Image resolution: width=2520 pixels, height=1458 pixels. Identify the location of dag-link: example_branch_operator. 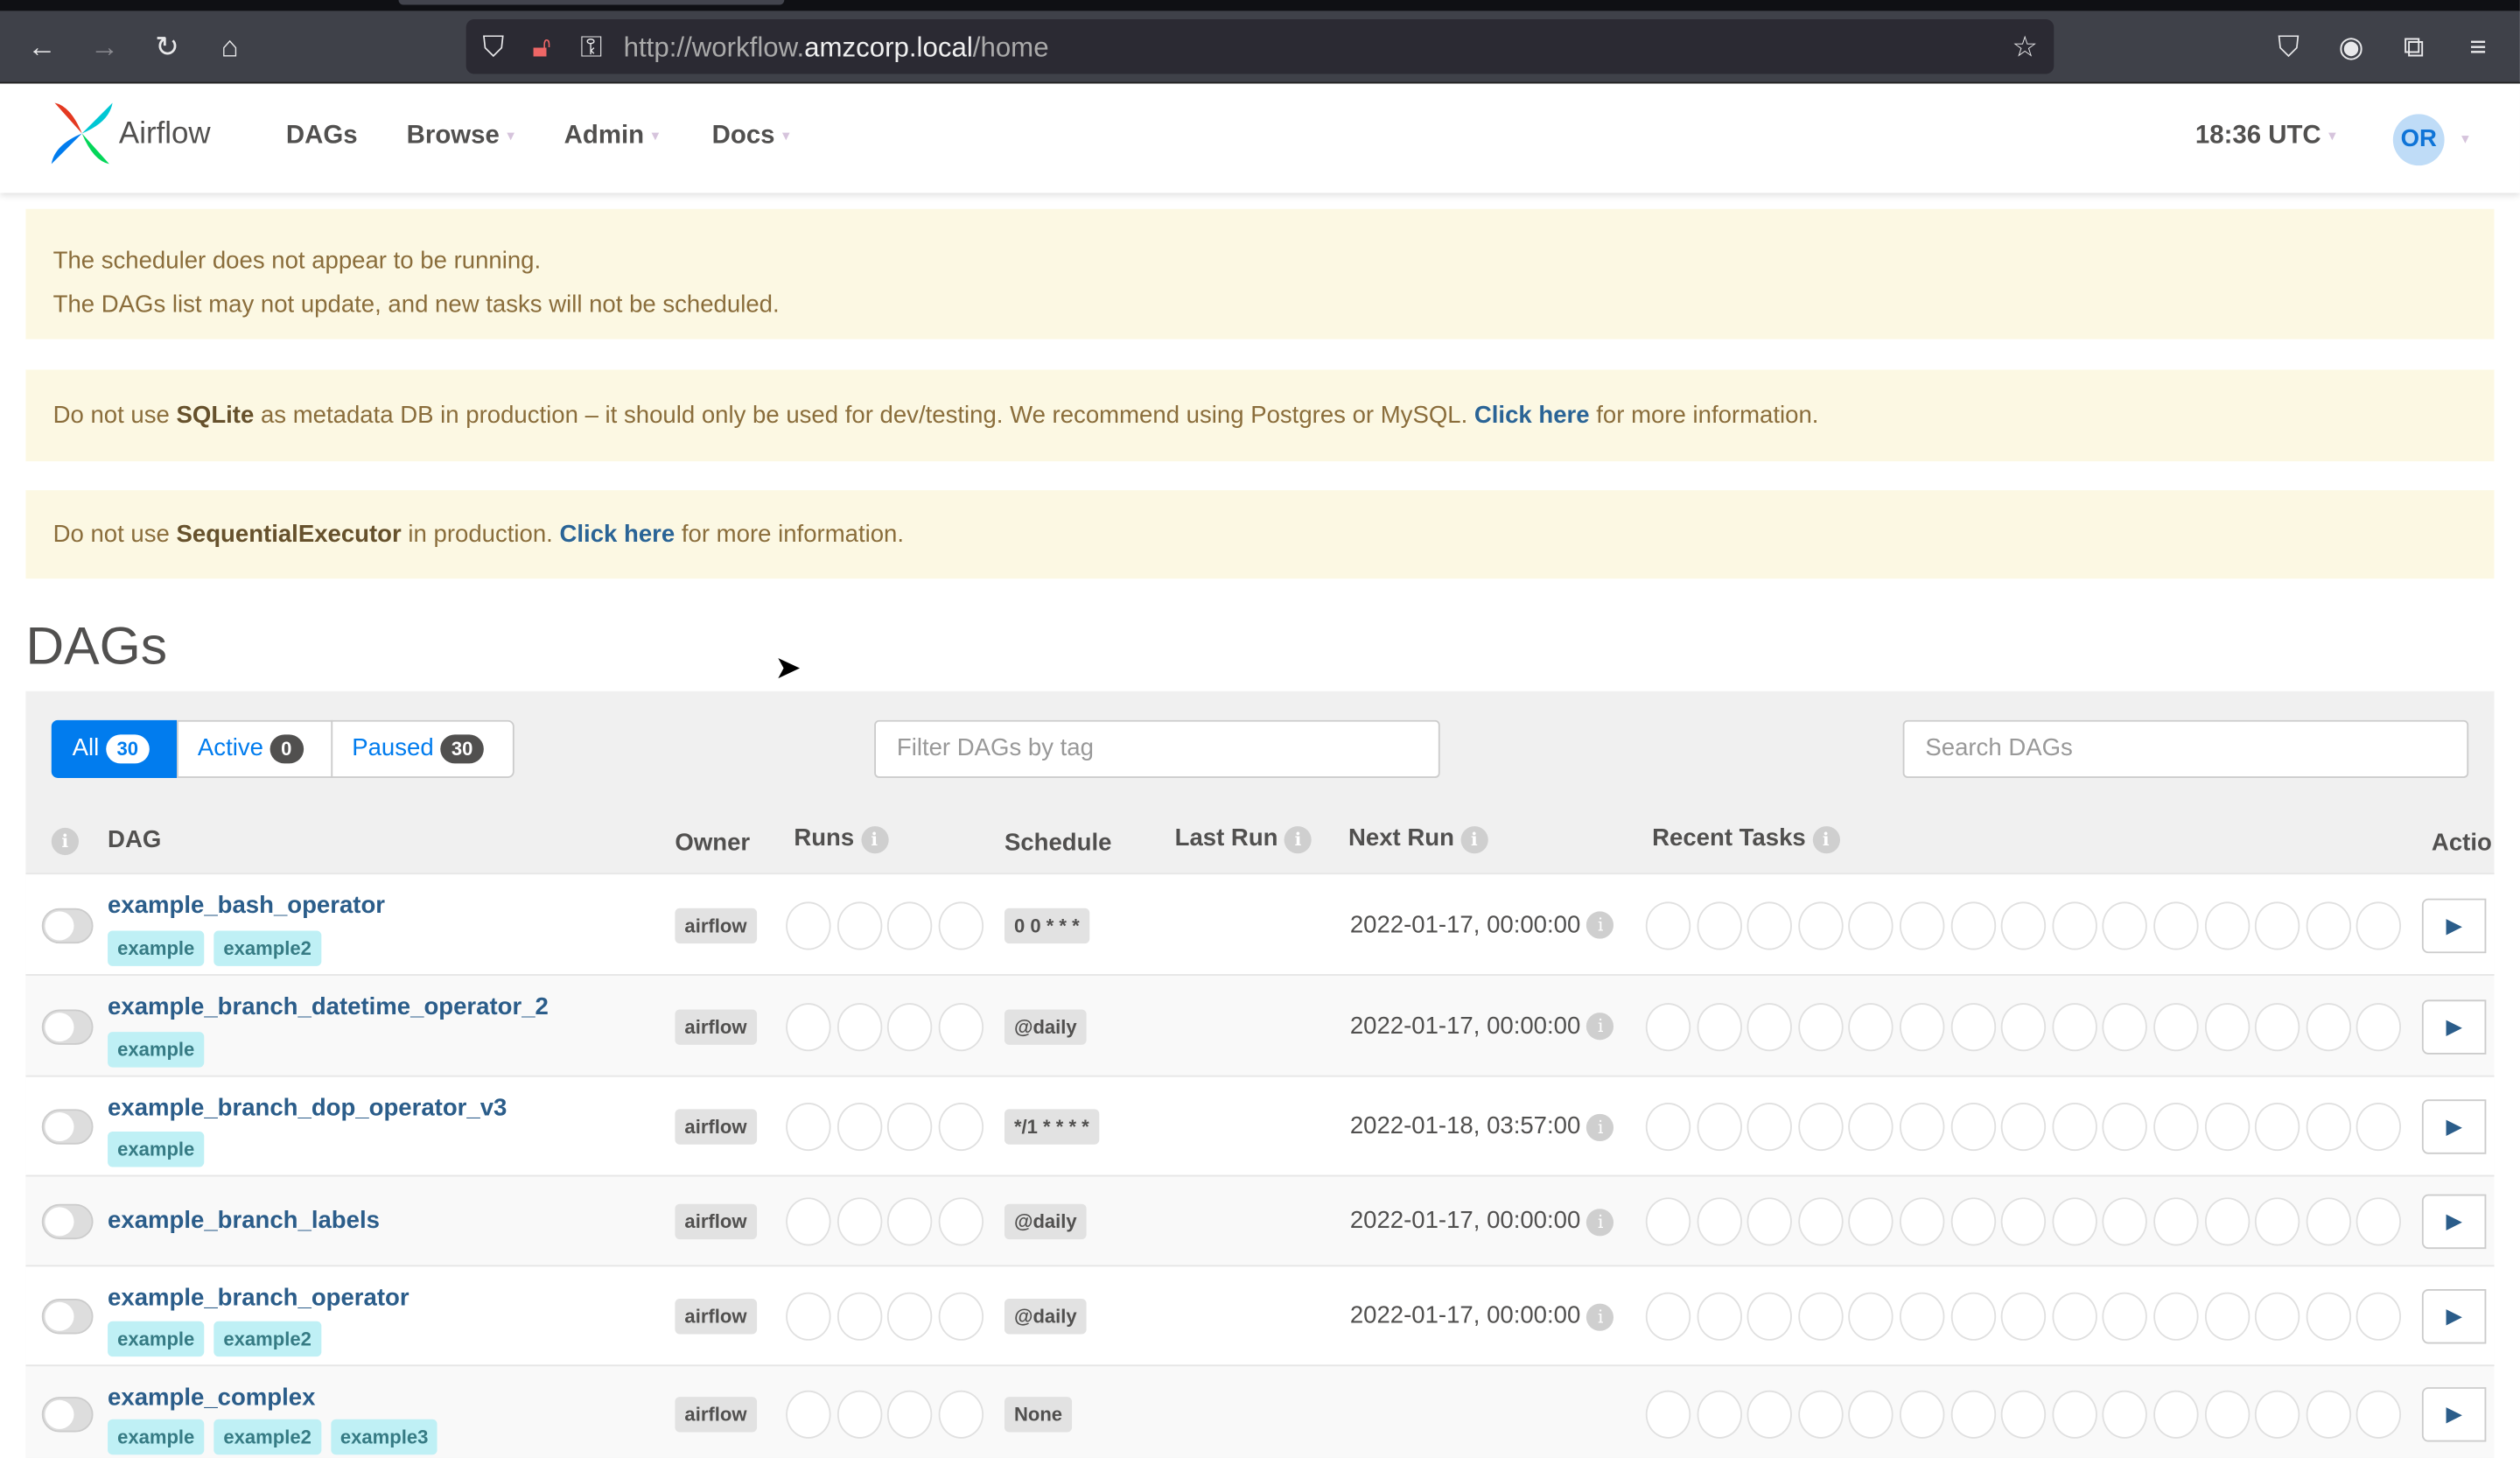
(259, 1298).